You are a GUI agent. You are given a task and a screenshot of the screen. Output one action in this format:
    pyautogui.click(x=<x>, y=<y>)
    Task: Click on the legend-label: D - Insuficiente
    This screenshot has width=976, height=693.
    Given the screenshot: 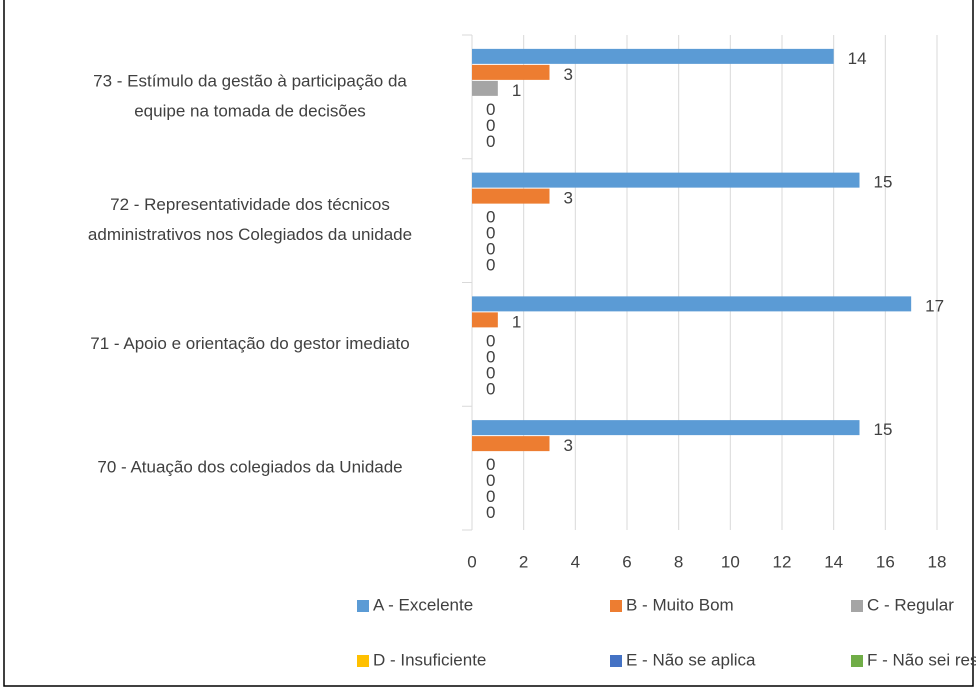 What is the action you would take?
    pyautogui.click(x=429, y=659)
    